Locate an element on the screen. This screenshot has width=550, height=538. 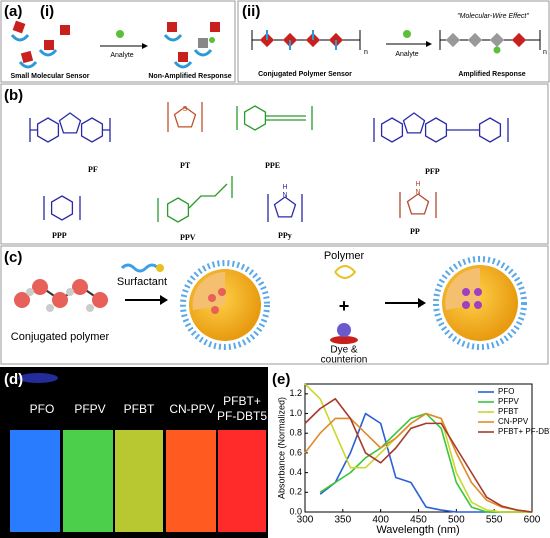
caption: Non-Amplified Response is located at coordinates (189, 76).